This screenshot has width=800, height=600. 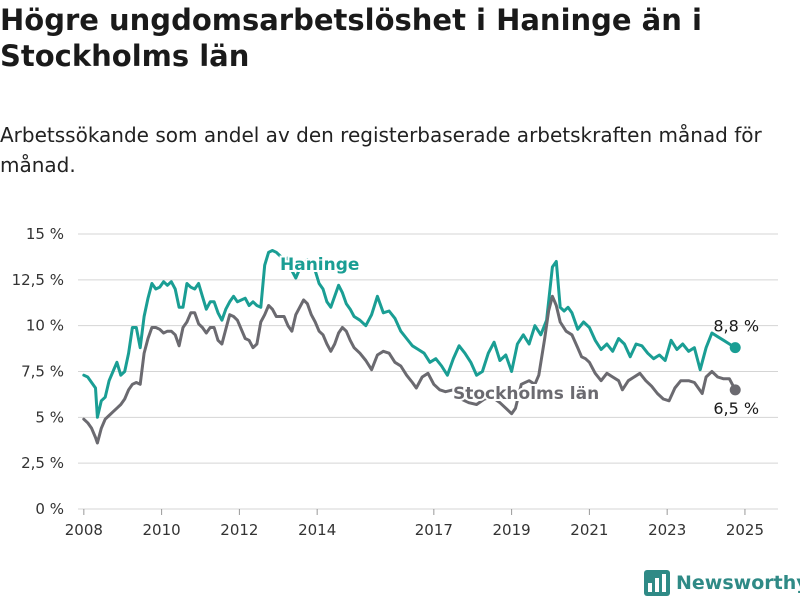 I want to click on x-tick-label: 2019, so click(x=512, y=530).